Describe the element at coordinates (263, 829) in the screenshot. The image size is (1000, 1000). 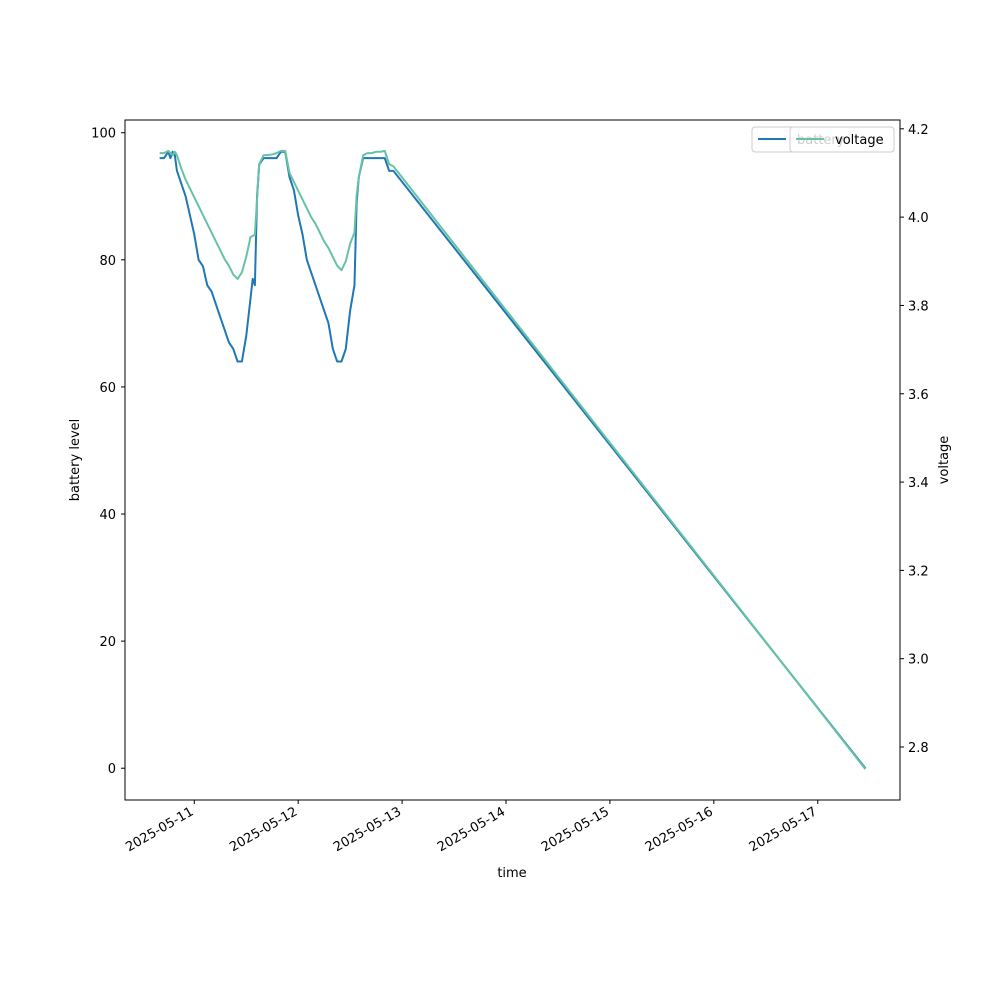
I see `x-tick-label: 2025-05-12` at that location.